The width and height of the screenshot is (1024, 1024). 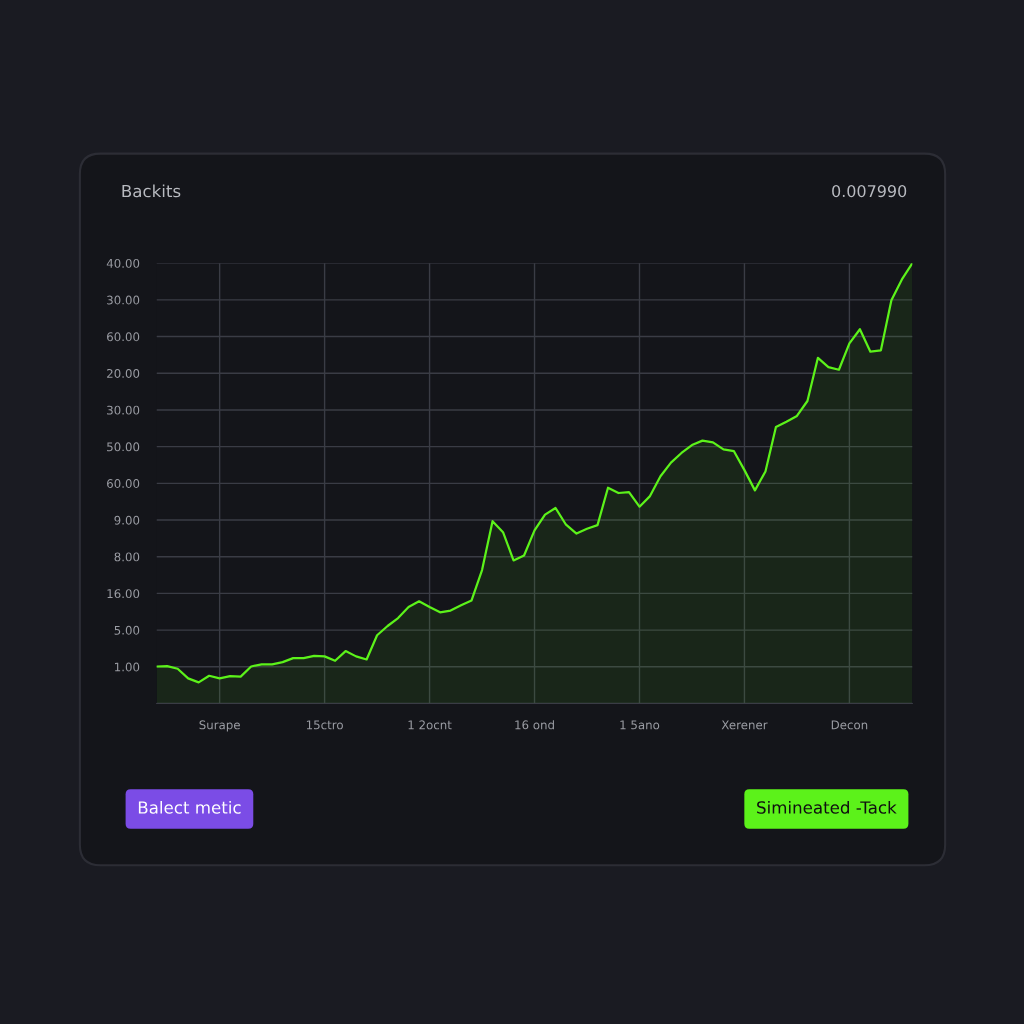 What do you see at coordinates (744, 725) in the screenshot?
I see `x-tick-label: Xerener` at bounding box center [744, 725].